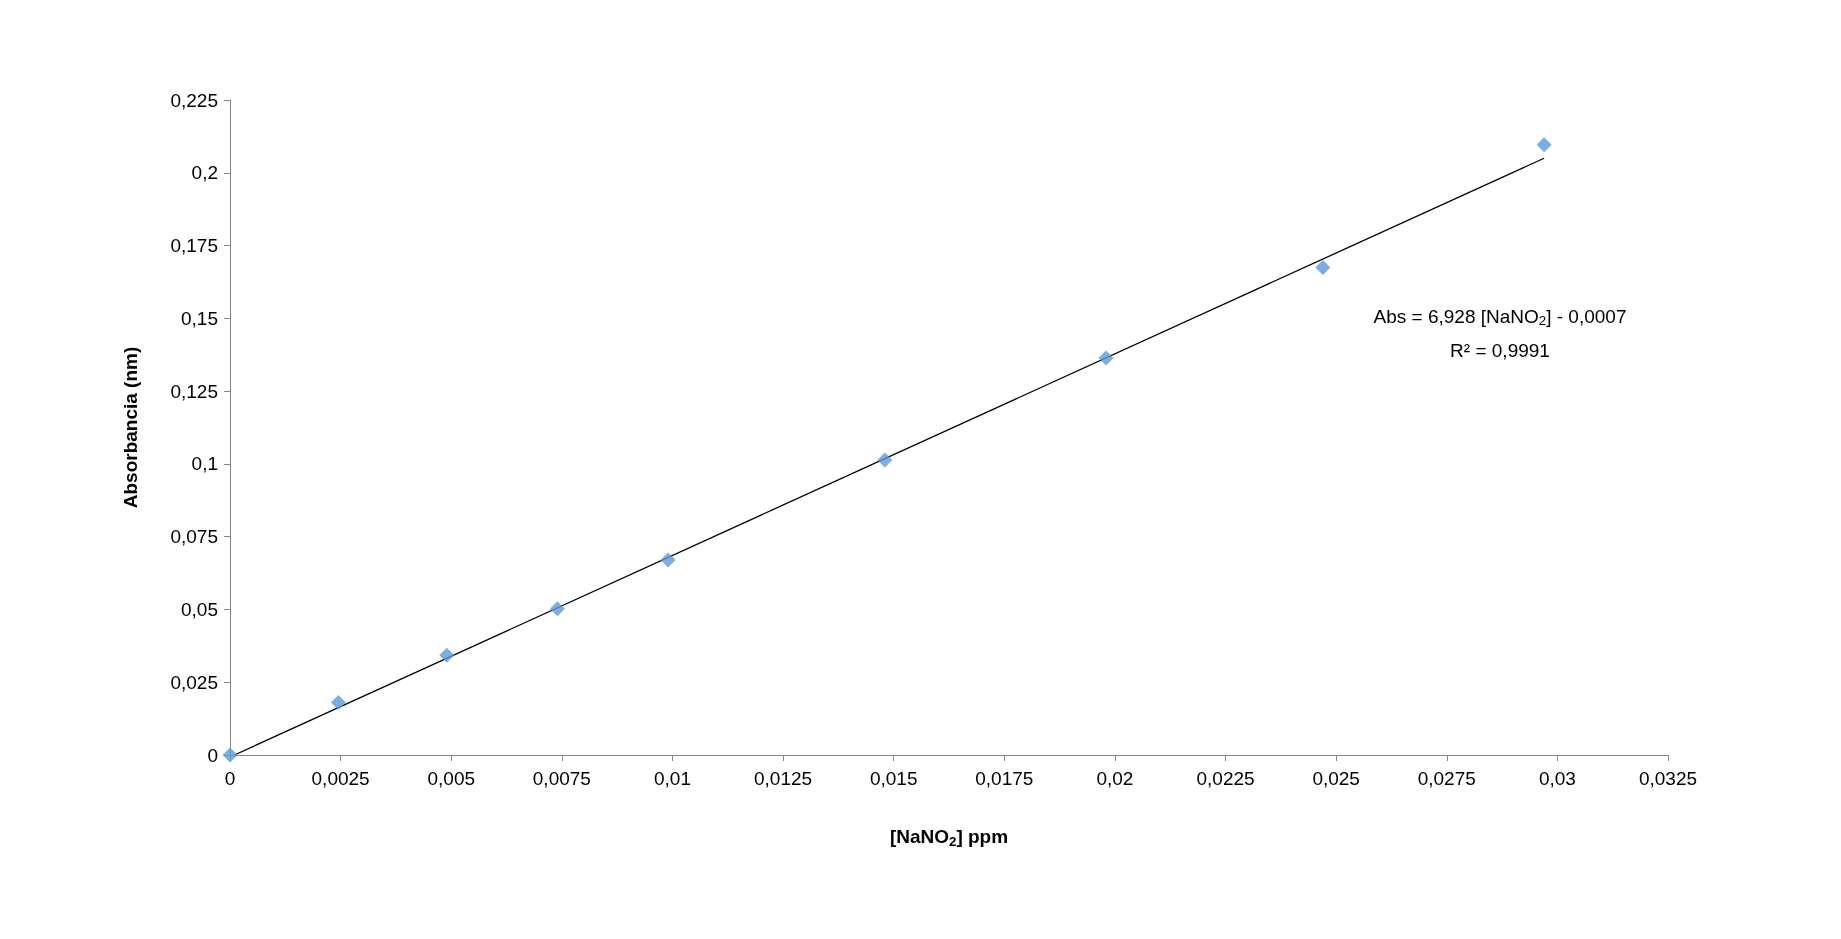 The height and width of the screenshot is (939, 1841). Describe the element at coordinates (199, 318) in the screenshot. I see `y-tick-label: 0,15` at that location.